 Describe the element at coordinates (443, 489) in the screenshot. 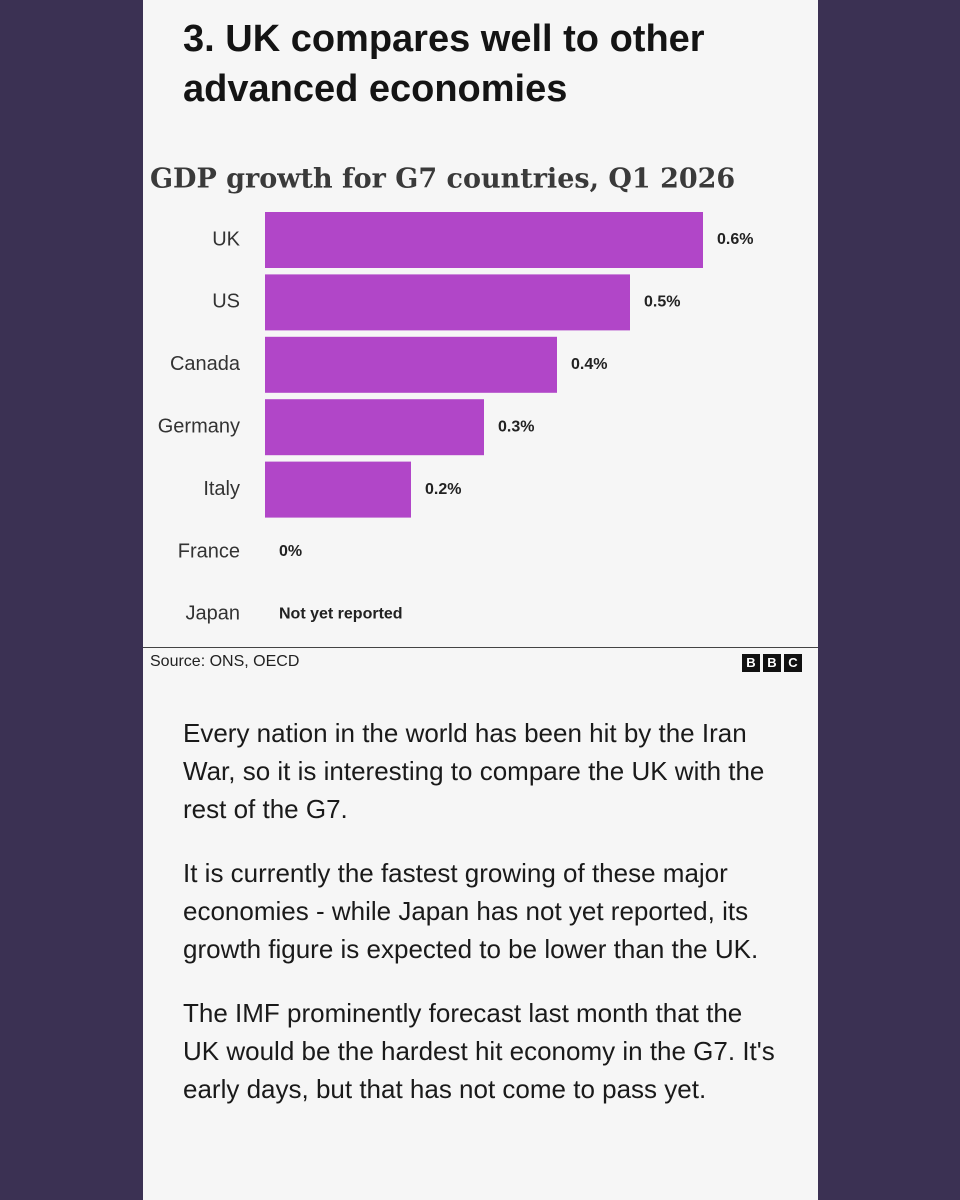

I see `value-label: 0.2%` at that location.